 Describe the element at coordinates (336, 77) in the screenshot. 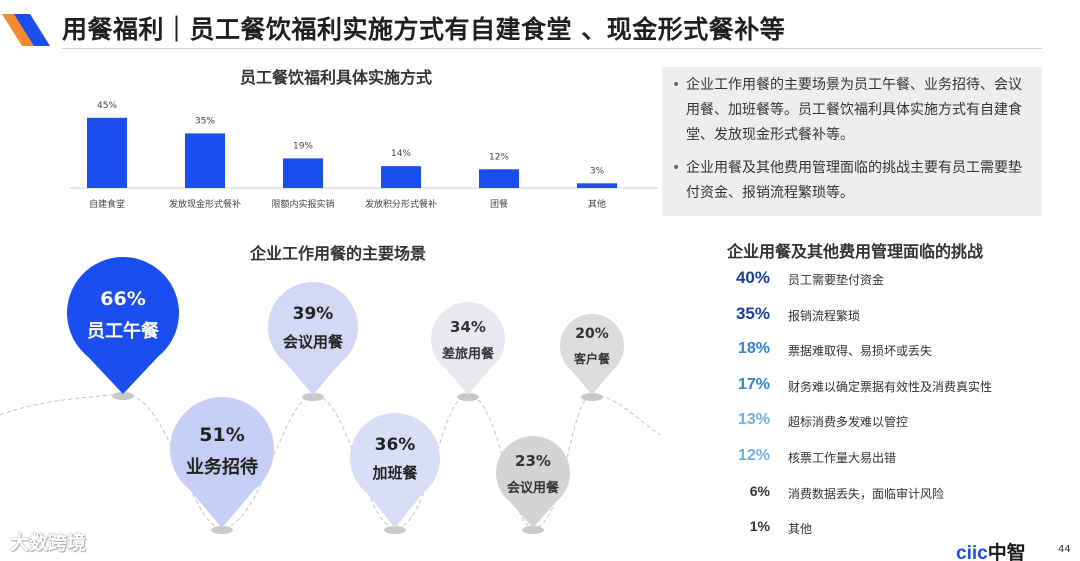

I see `bar-chart-title: 员工餐饮福利具体实施方式` at that location.